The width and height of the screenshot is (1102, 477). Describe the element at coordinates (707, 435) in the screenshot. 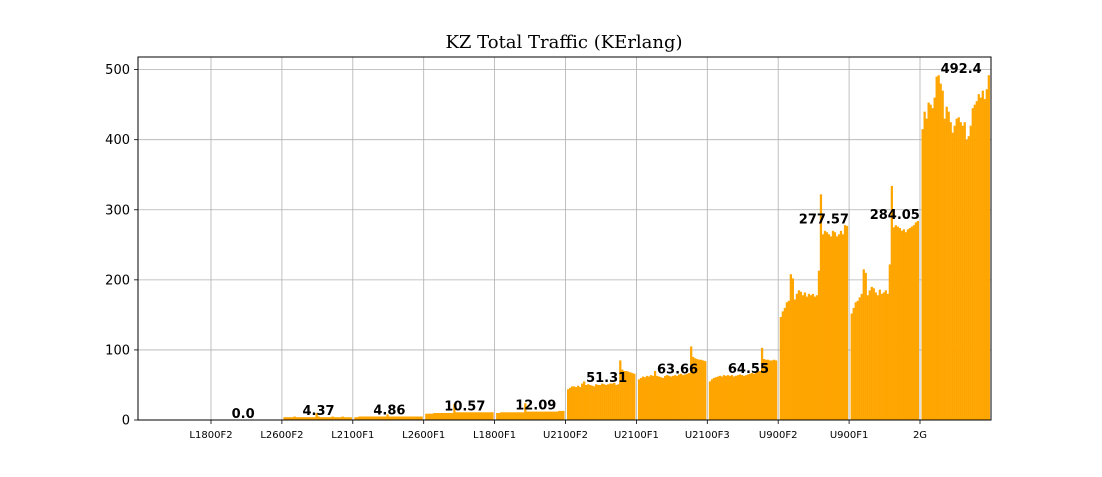

I see `x-tick-label: U2100F3` at that location.